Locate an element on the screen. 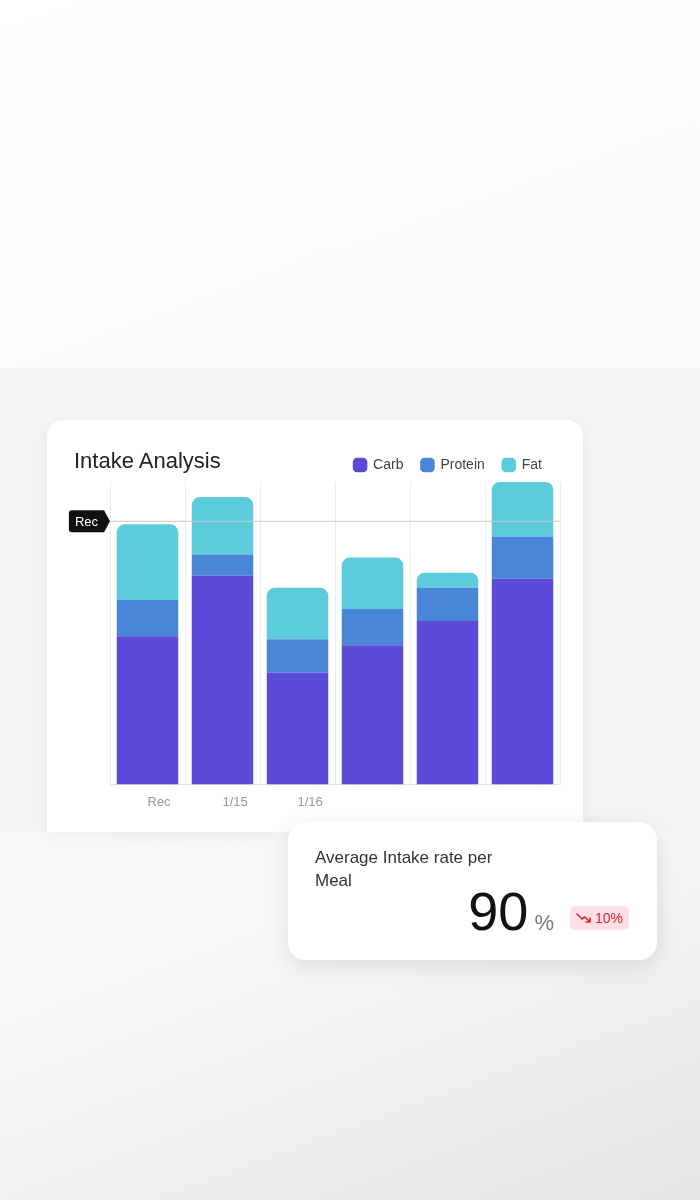 This screenshot has width=700, height=1200. x-tick-label: 1/16 is located at coordinates (310, 801).